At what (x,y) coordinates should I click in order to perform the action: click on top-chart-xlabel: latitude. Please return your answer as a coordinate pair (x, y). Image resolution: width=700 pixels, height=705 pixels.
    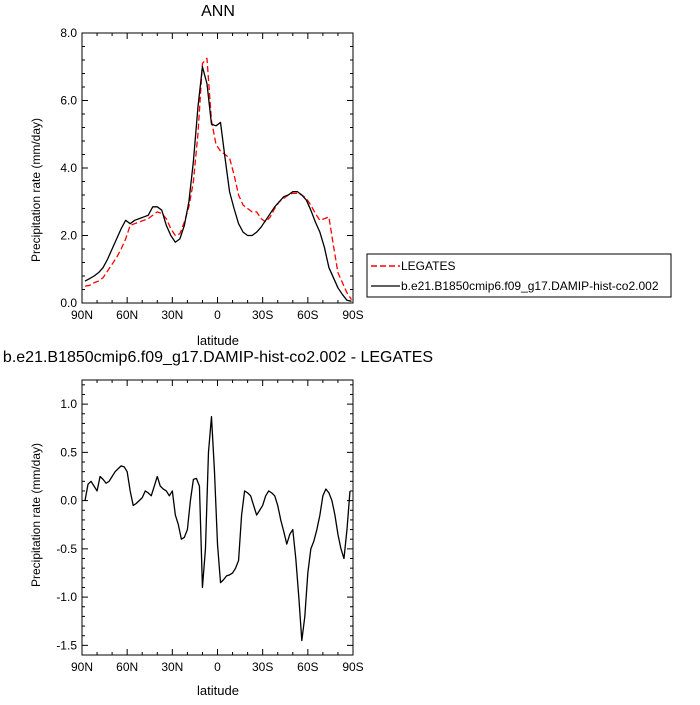
    Looking at the image, I should click on (218, 340).